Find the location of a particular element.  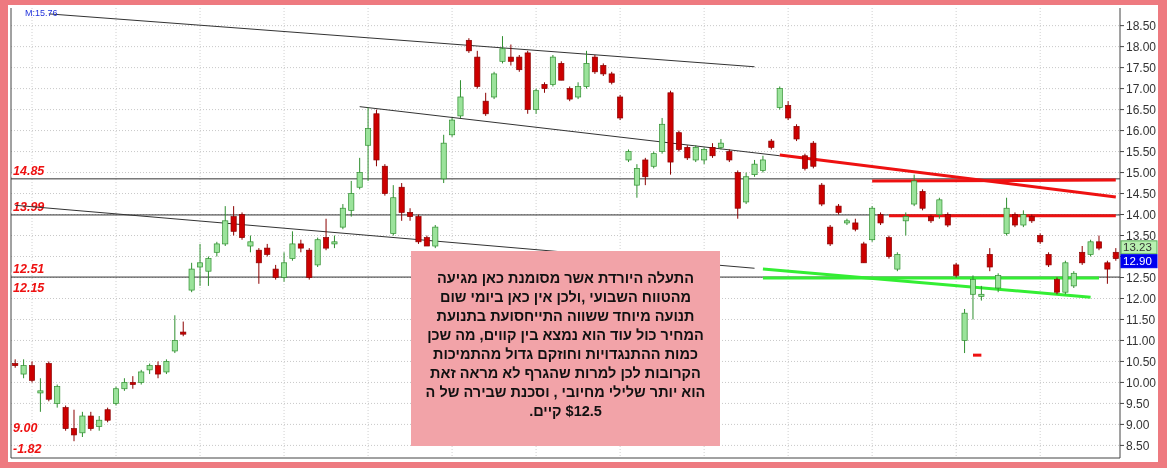

y-tick-label: 8.50 is located at coordinates (1138, 445).